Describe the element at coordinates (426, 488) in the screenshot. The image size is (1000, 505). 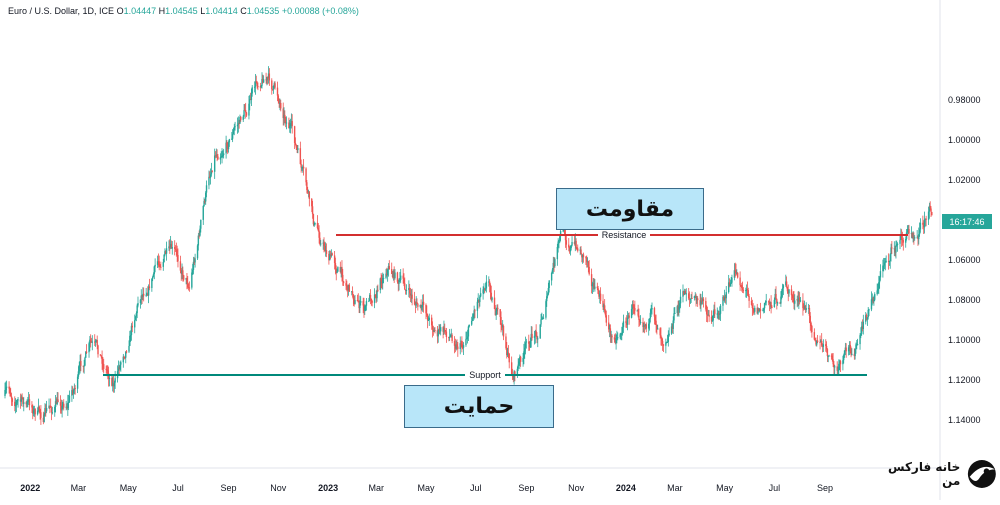
I see `x-tick-label: May` at that location.